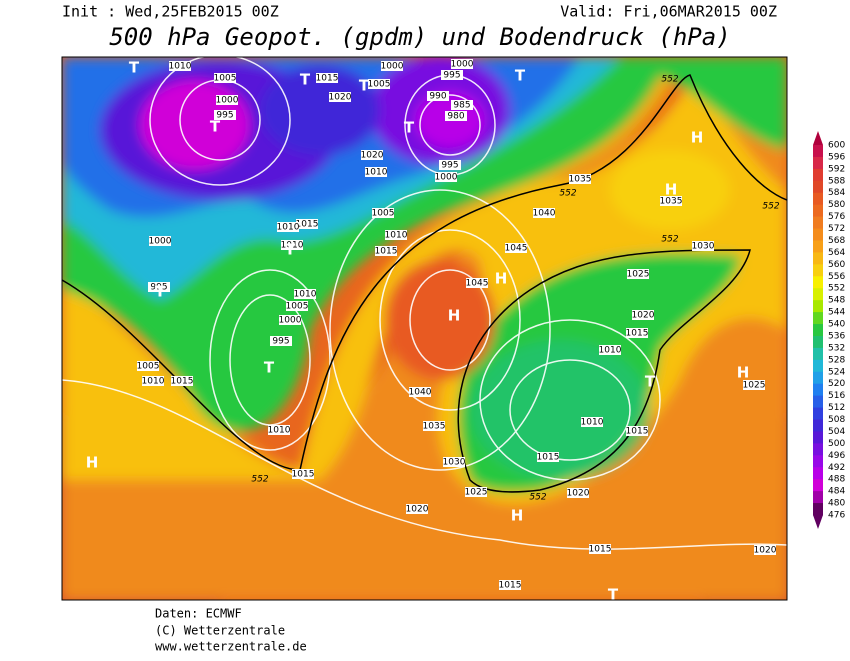 The height and width of the screenshot is (661, 850). Describe the element at coordinates (836, 325) in the screenshot. I see `colorbar-label: 540` at that location.